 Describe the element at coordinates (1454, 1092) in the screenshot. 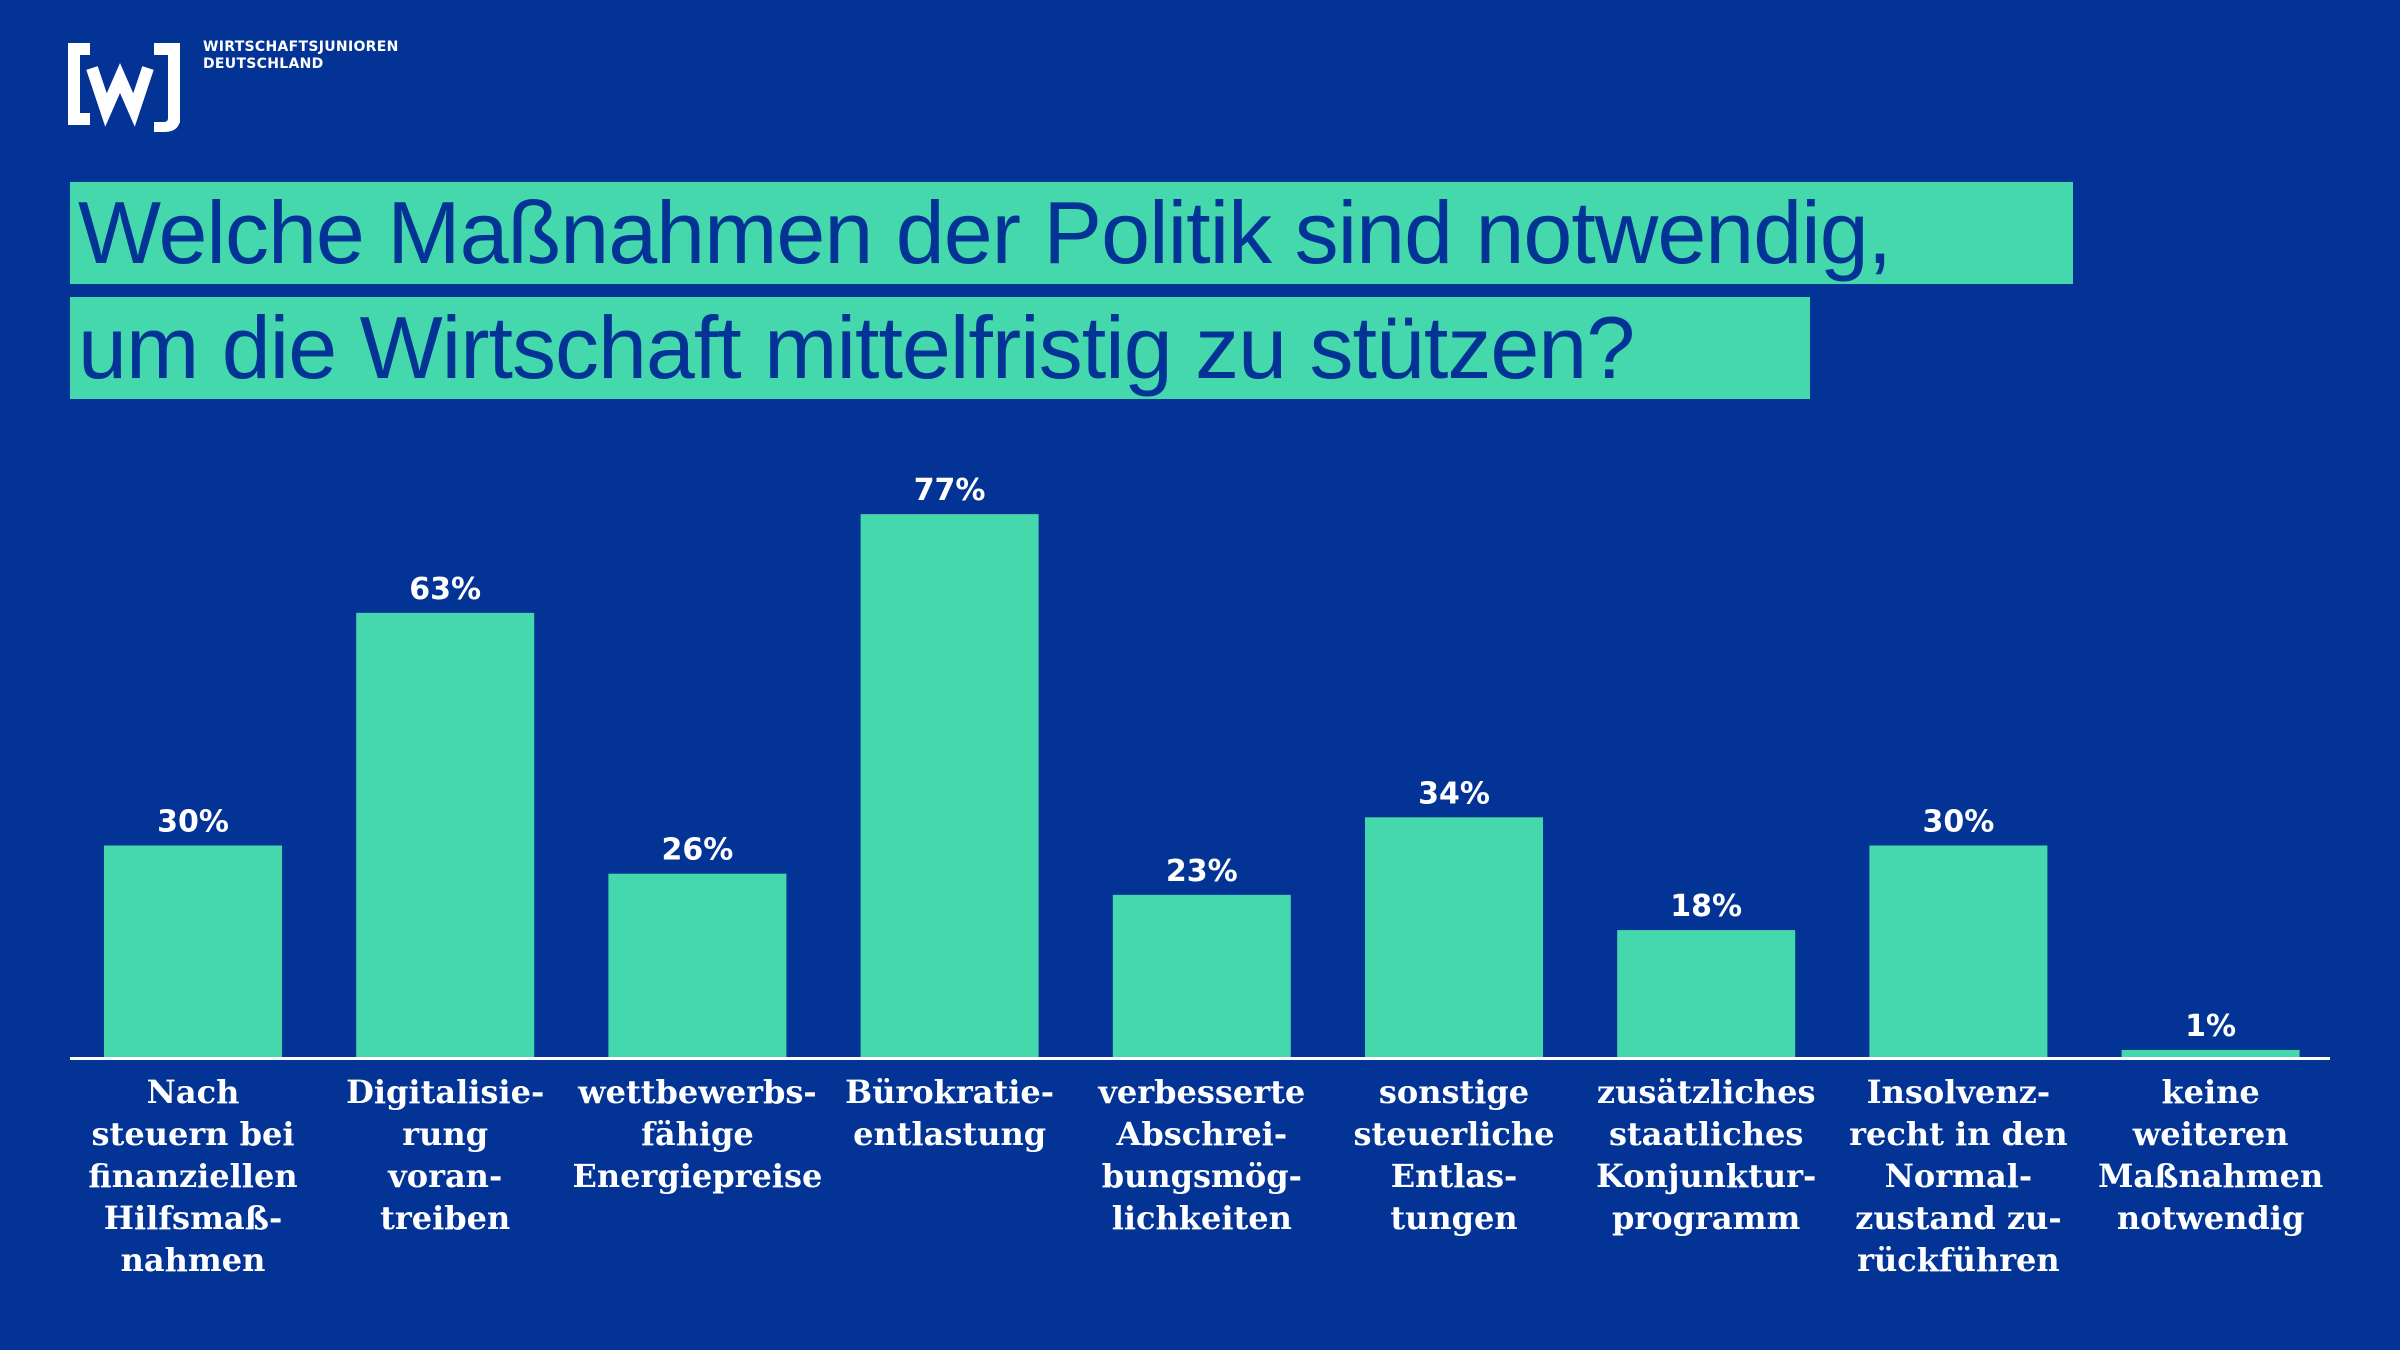

I see `category-label-line: sonstige` at that location.